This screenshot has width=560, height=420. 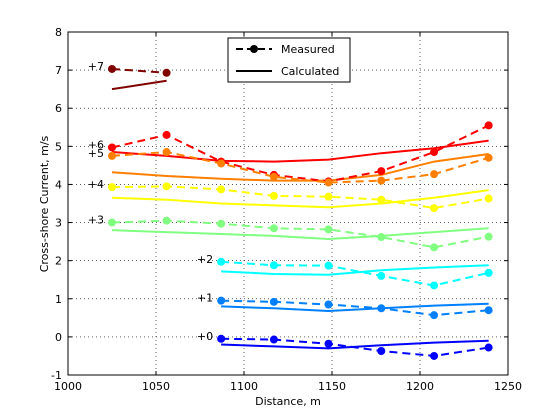 I want to click on x-tick-label: 1100, so click(x=244, y=386).